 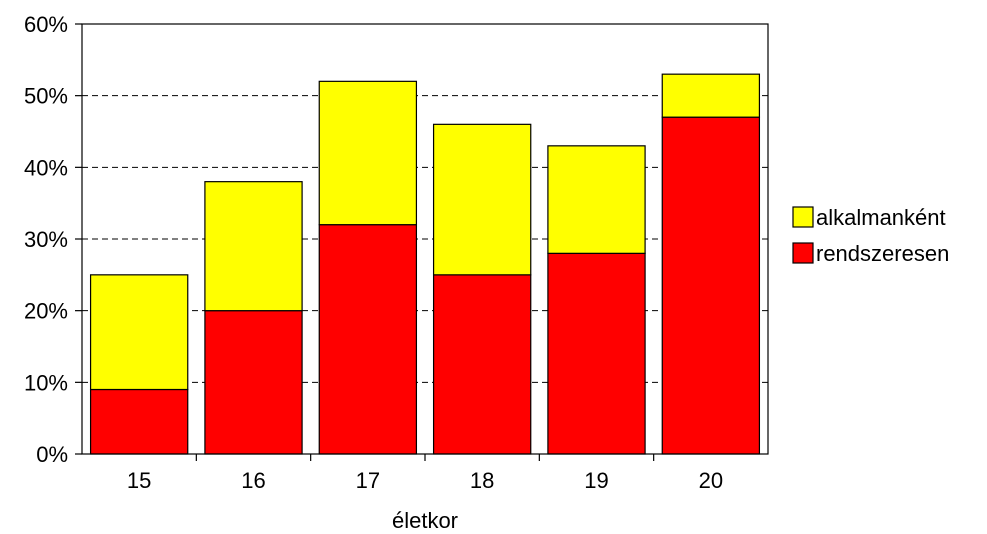 What do you see at coordinates (46, 96) in the screenshot?
I see `y-tick-label: 50%` at bounding box center [46, 96].